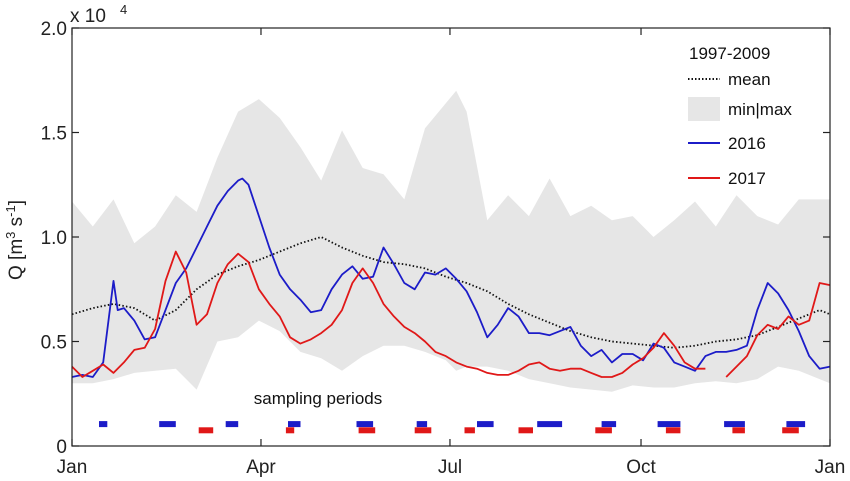  Describe the element at coordinates (15, 240) in the screenshot. I see `y-axis-title: Q [m3 s-1]` at that location.